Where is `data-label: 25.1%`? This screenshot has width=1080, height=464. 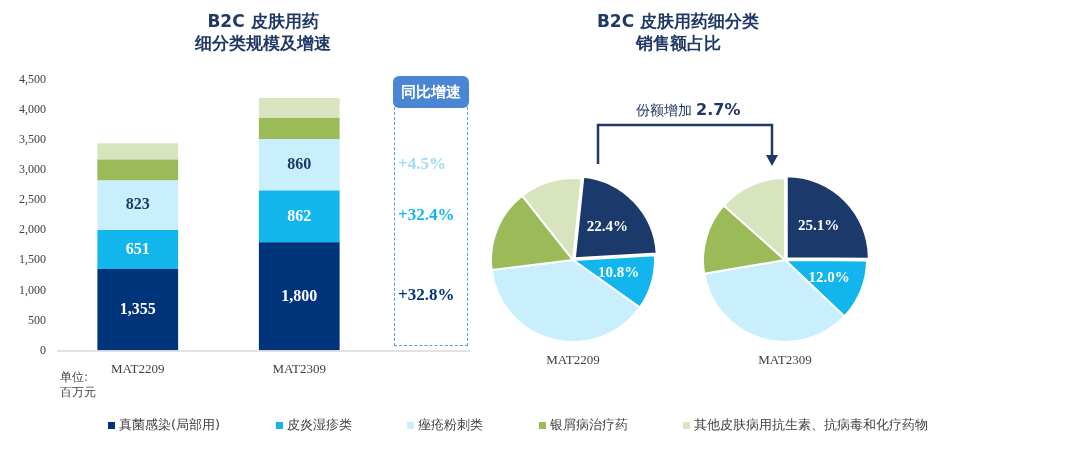
data-label: 25.1% is located at coordinates (819, 225).